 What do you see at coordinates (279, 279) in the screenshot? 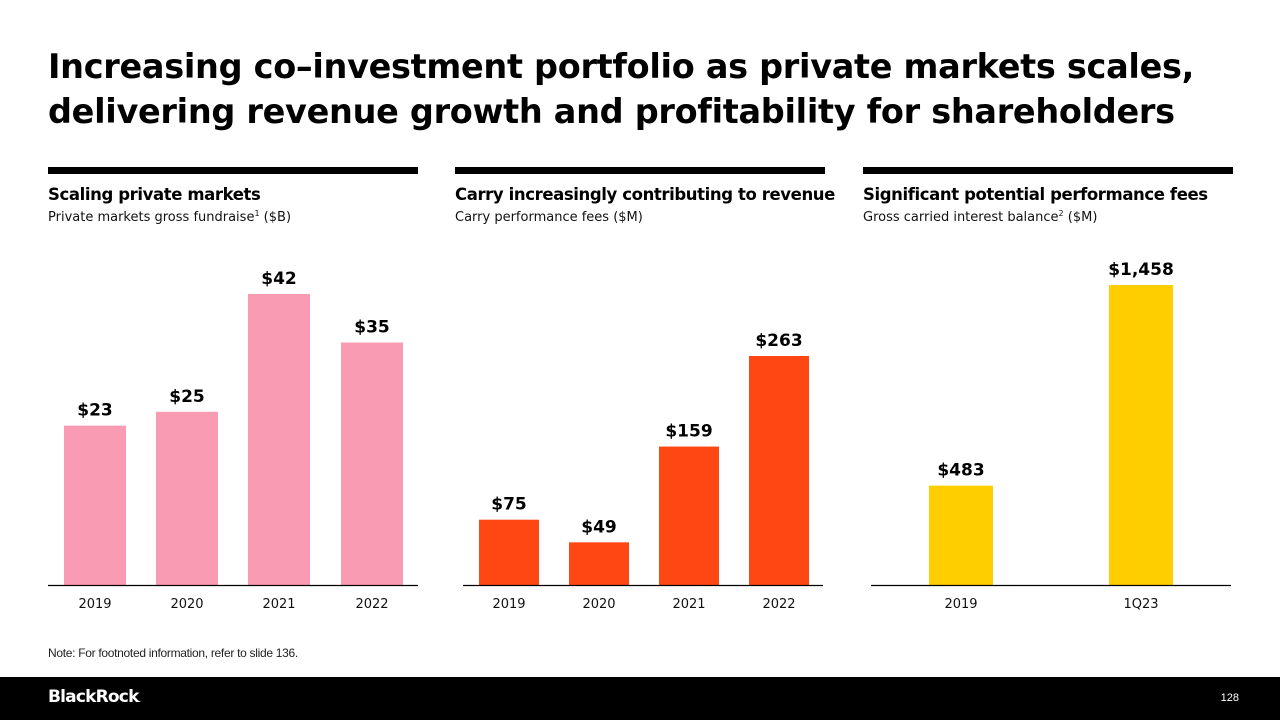
I see `data-label-2021: $42` at bounding box center [279, 279].